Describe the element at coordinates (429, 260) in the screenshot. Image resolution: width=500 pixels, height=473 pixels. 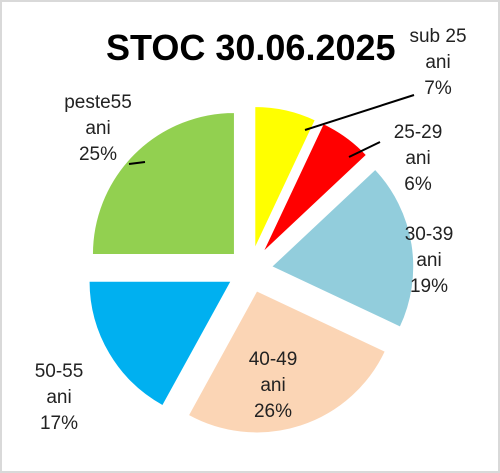
I see `slice-label-30-39-ani: 30-39 ani 19%` at that location.